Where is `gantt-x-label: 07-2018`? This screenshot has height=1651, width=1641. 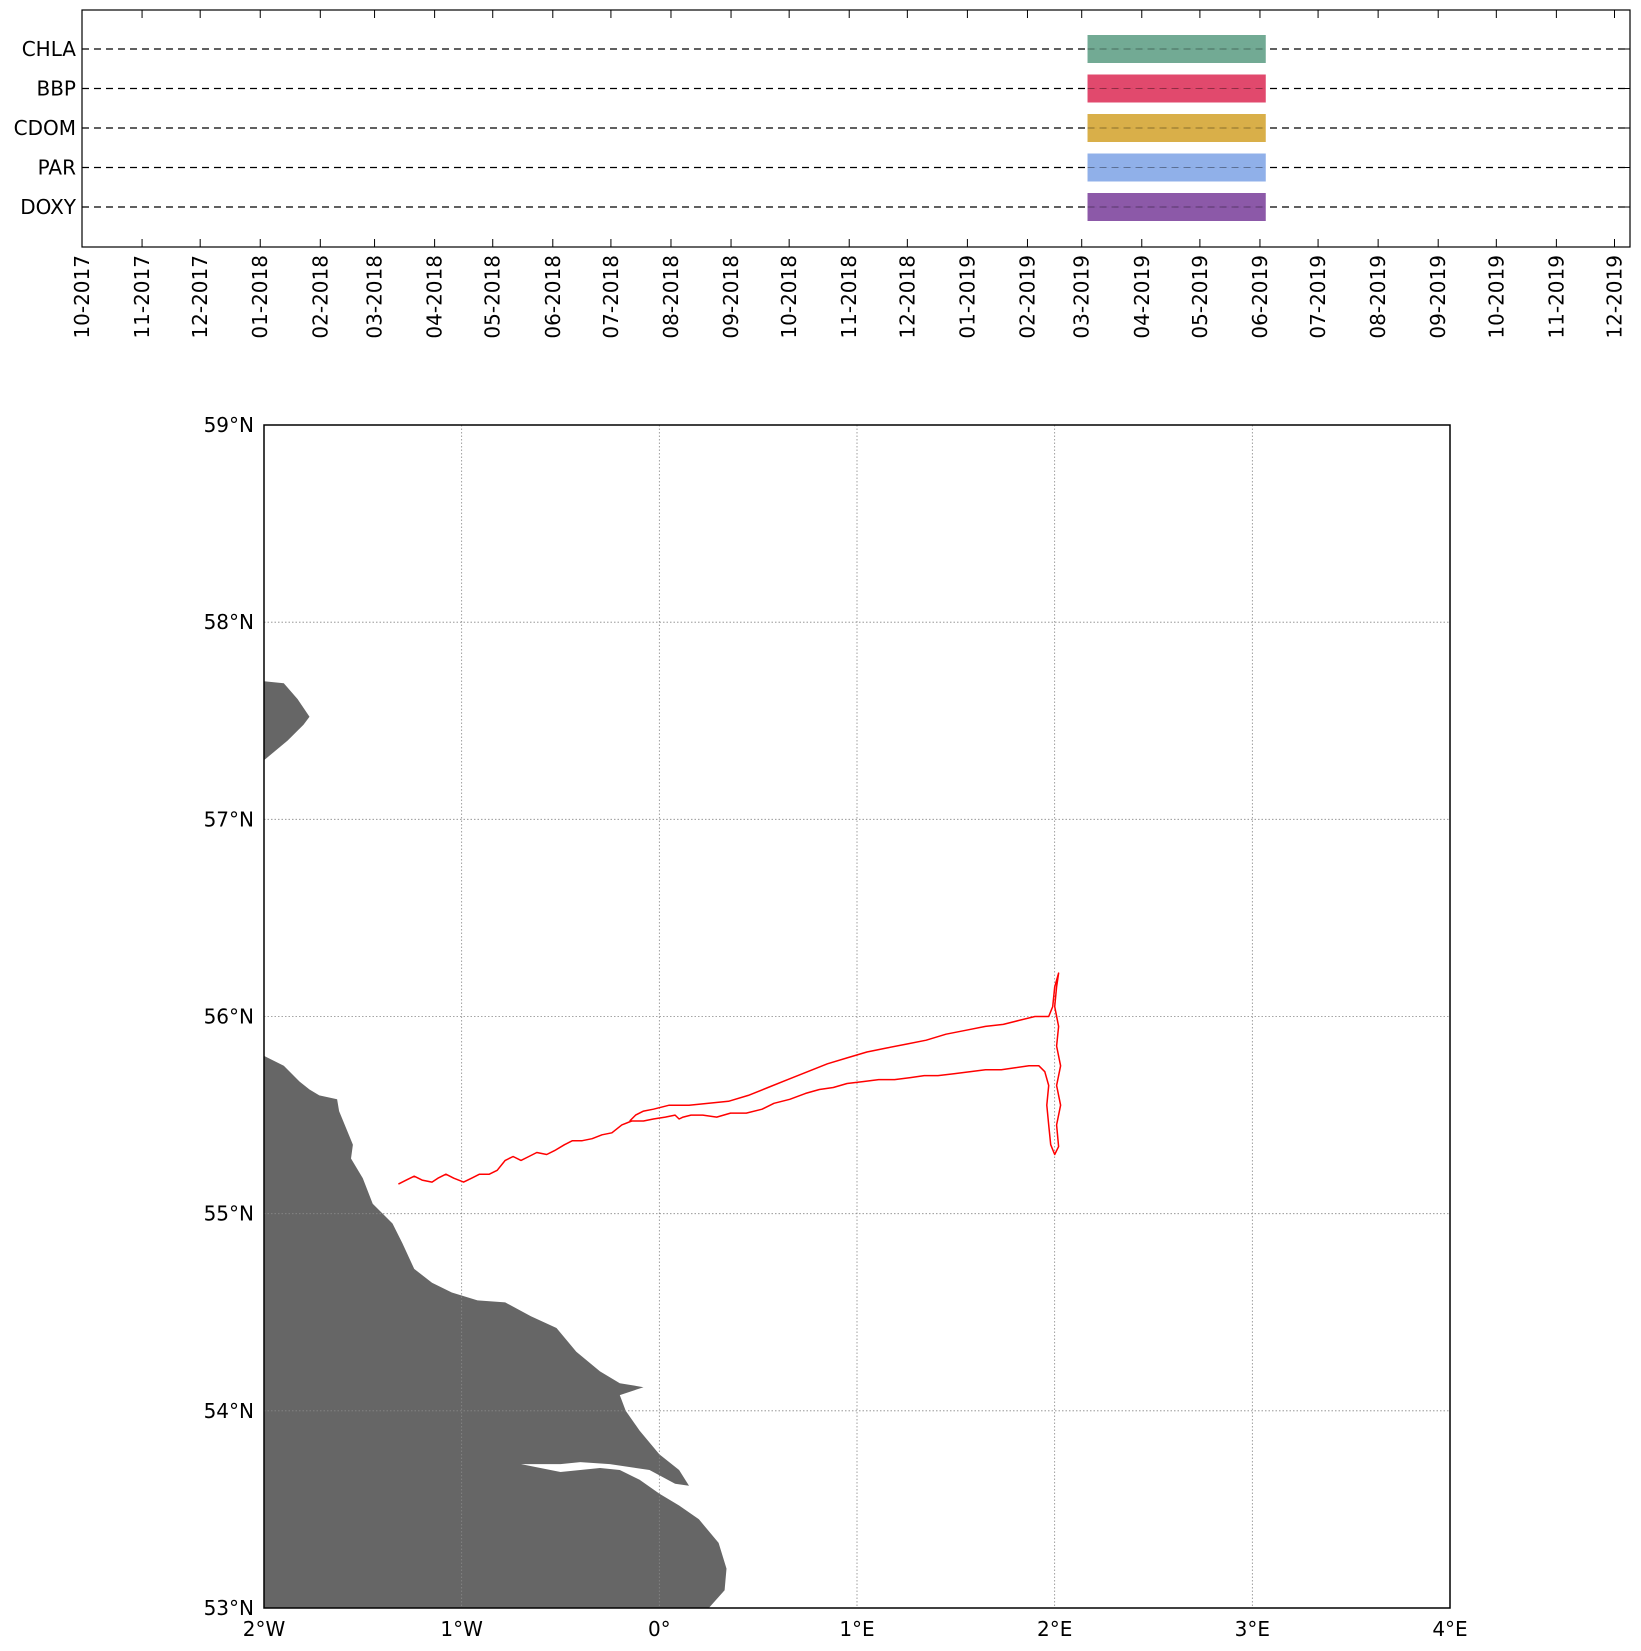 gantt-x-label: 07-2018 is located at coordinates (611, 297).